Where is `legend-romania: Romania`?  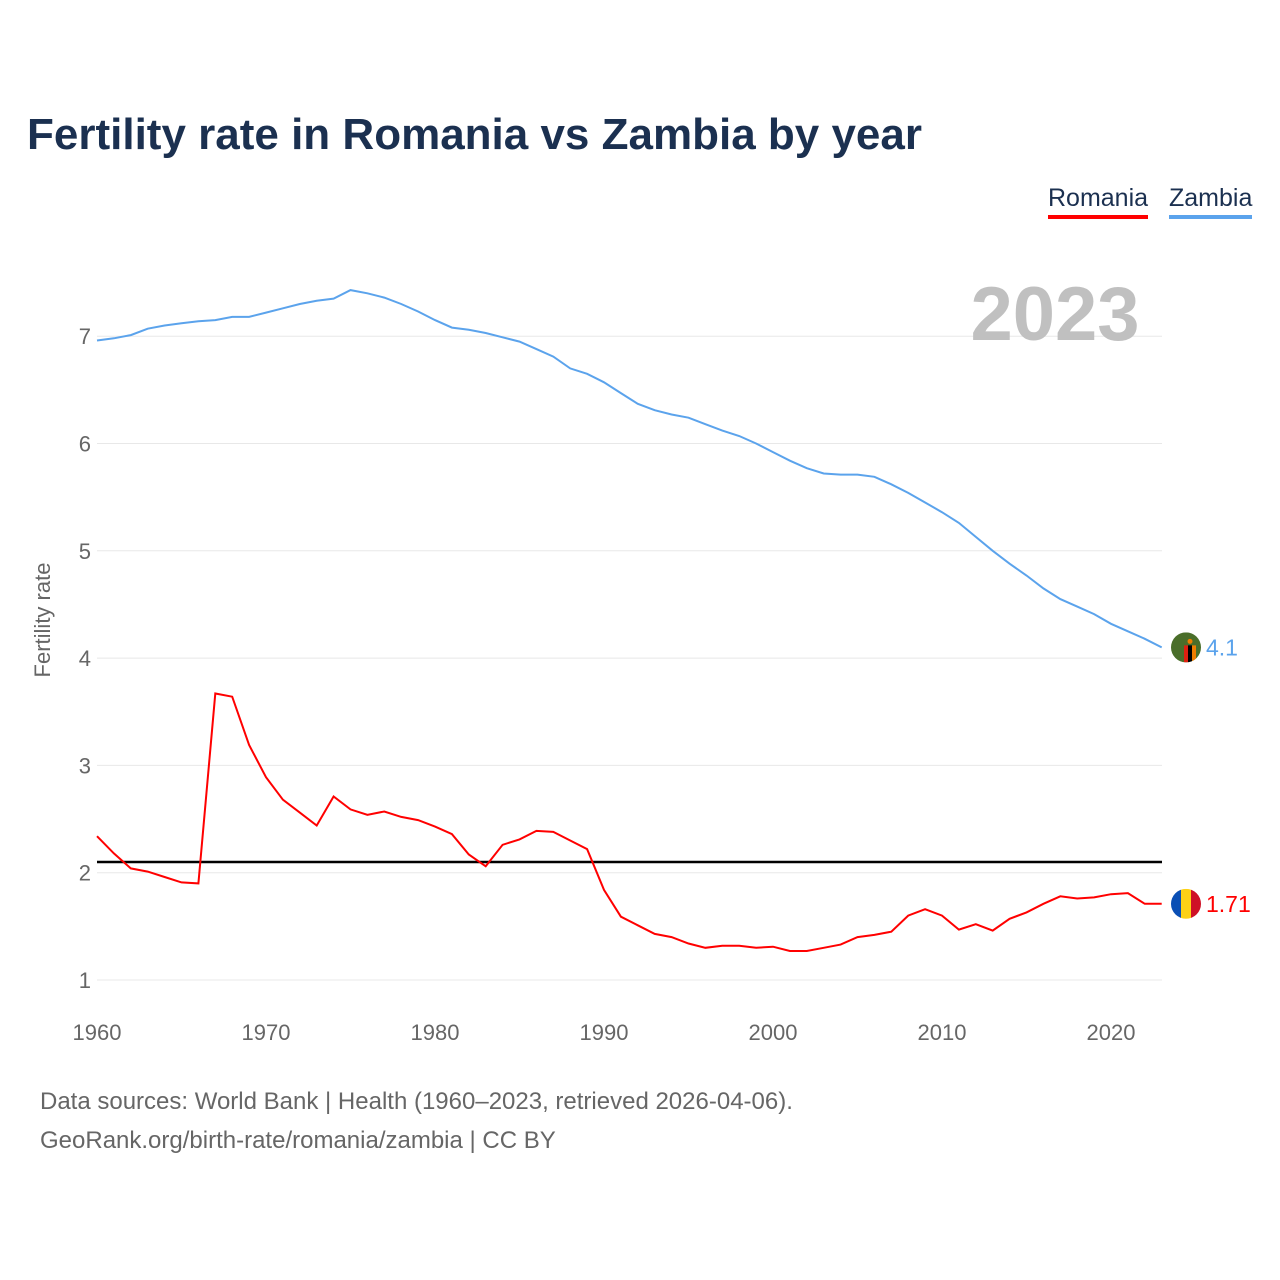 legend-romania: Romania is located at coordinates (1098, 201).